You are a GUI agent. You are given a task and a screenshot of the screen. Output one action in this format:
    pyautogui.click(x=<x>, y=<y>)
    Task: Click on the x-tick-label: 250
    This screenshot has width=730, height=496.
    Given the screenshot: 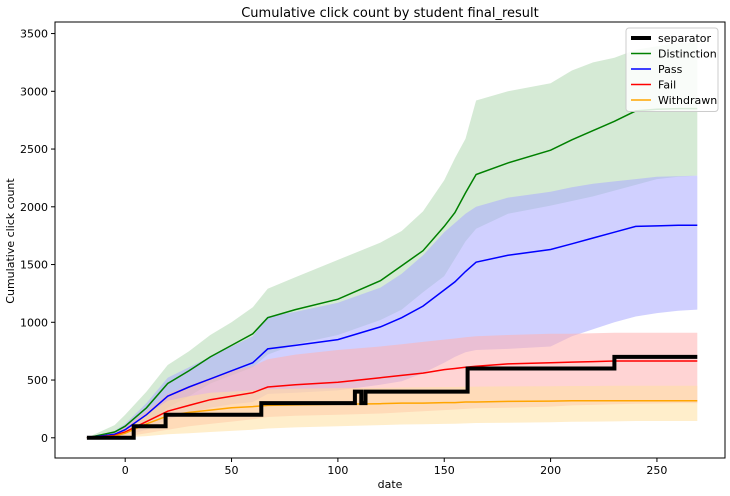 What is the action you would take?
    pyautogui.click(x=656, y=470)
    